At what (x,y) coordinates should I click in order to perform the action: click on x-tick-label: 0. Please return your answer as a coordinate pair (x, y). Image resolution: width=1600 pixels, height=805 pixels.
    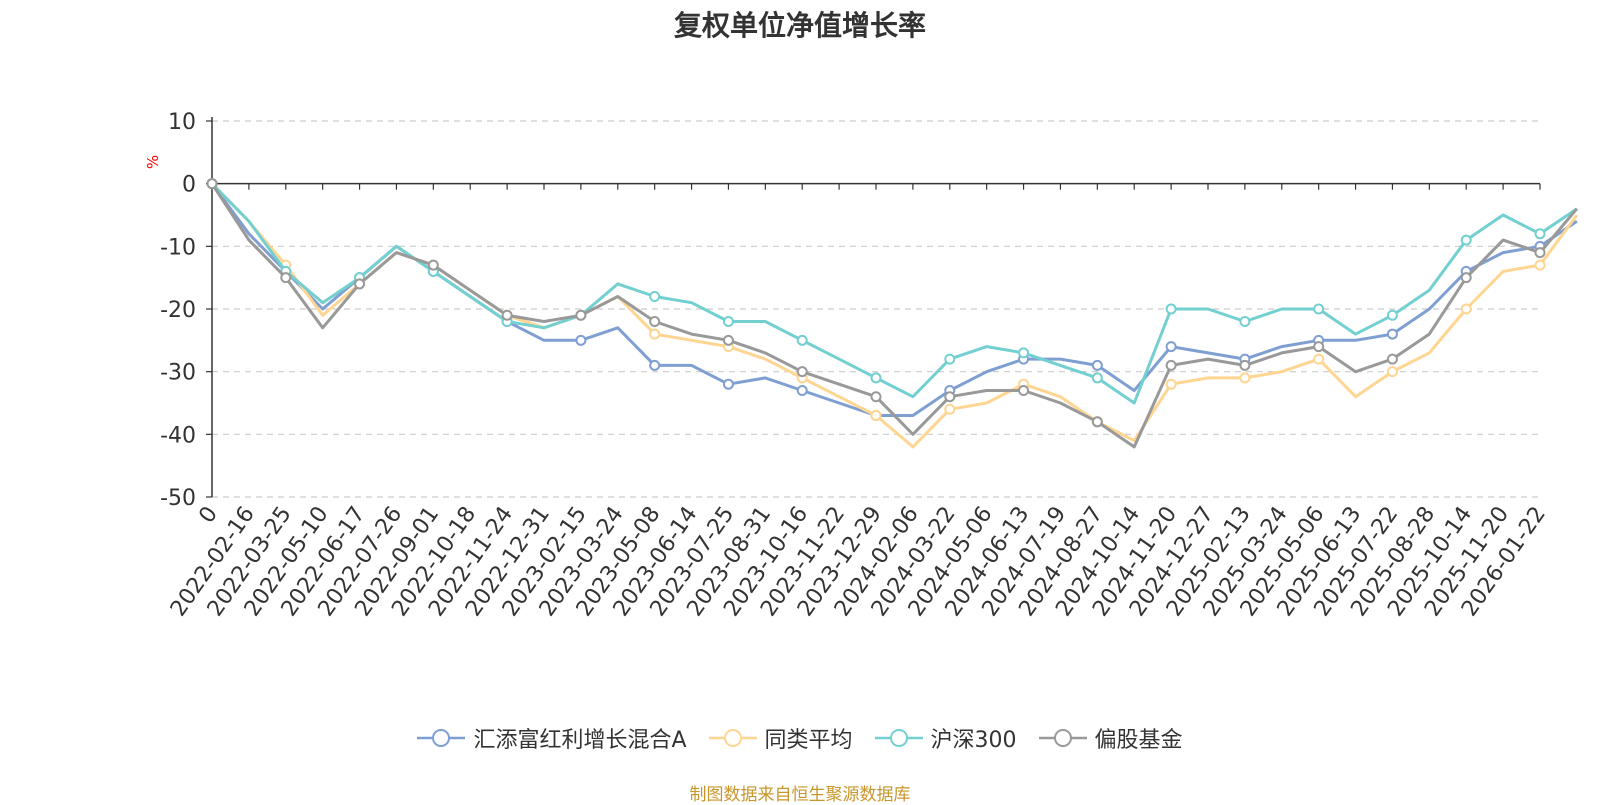
    Looking at the image, I should click on (208, 515).